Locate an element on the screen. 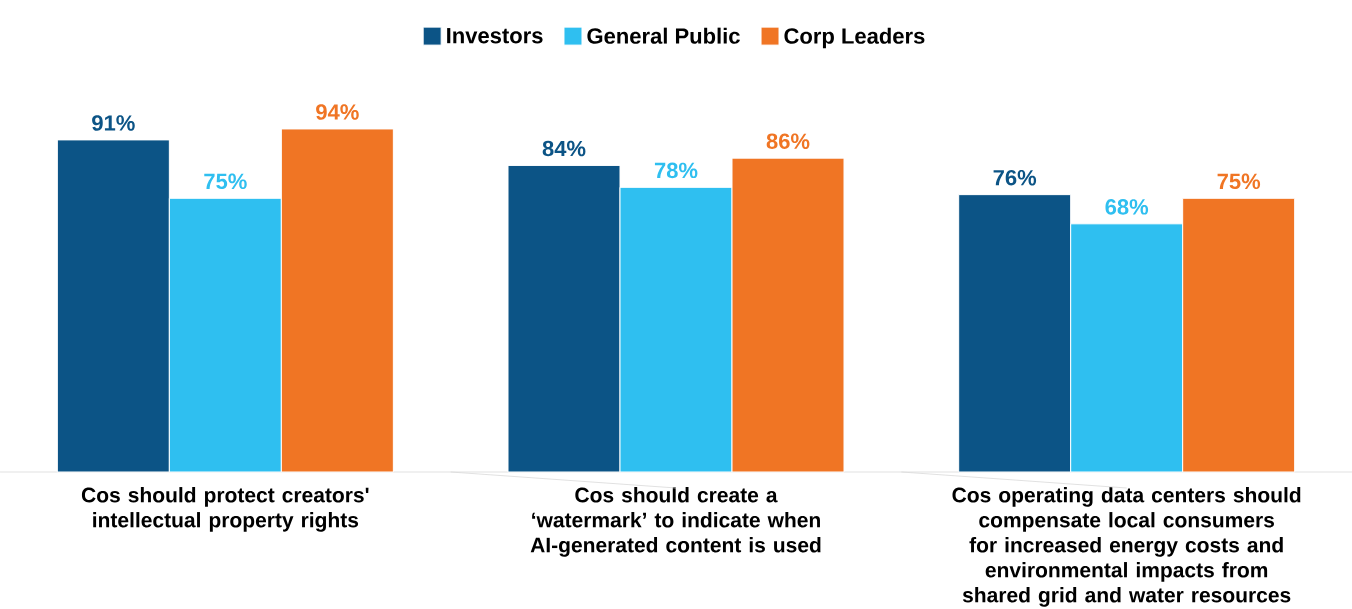 The width and height of the screenshot is (1352, 609). legend-label: Corp Leaders is located at coordinates (854, 38).